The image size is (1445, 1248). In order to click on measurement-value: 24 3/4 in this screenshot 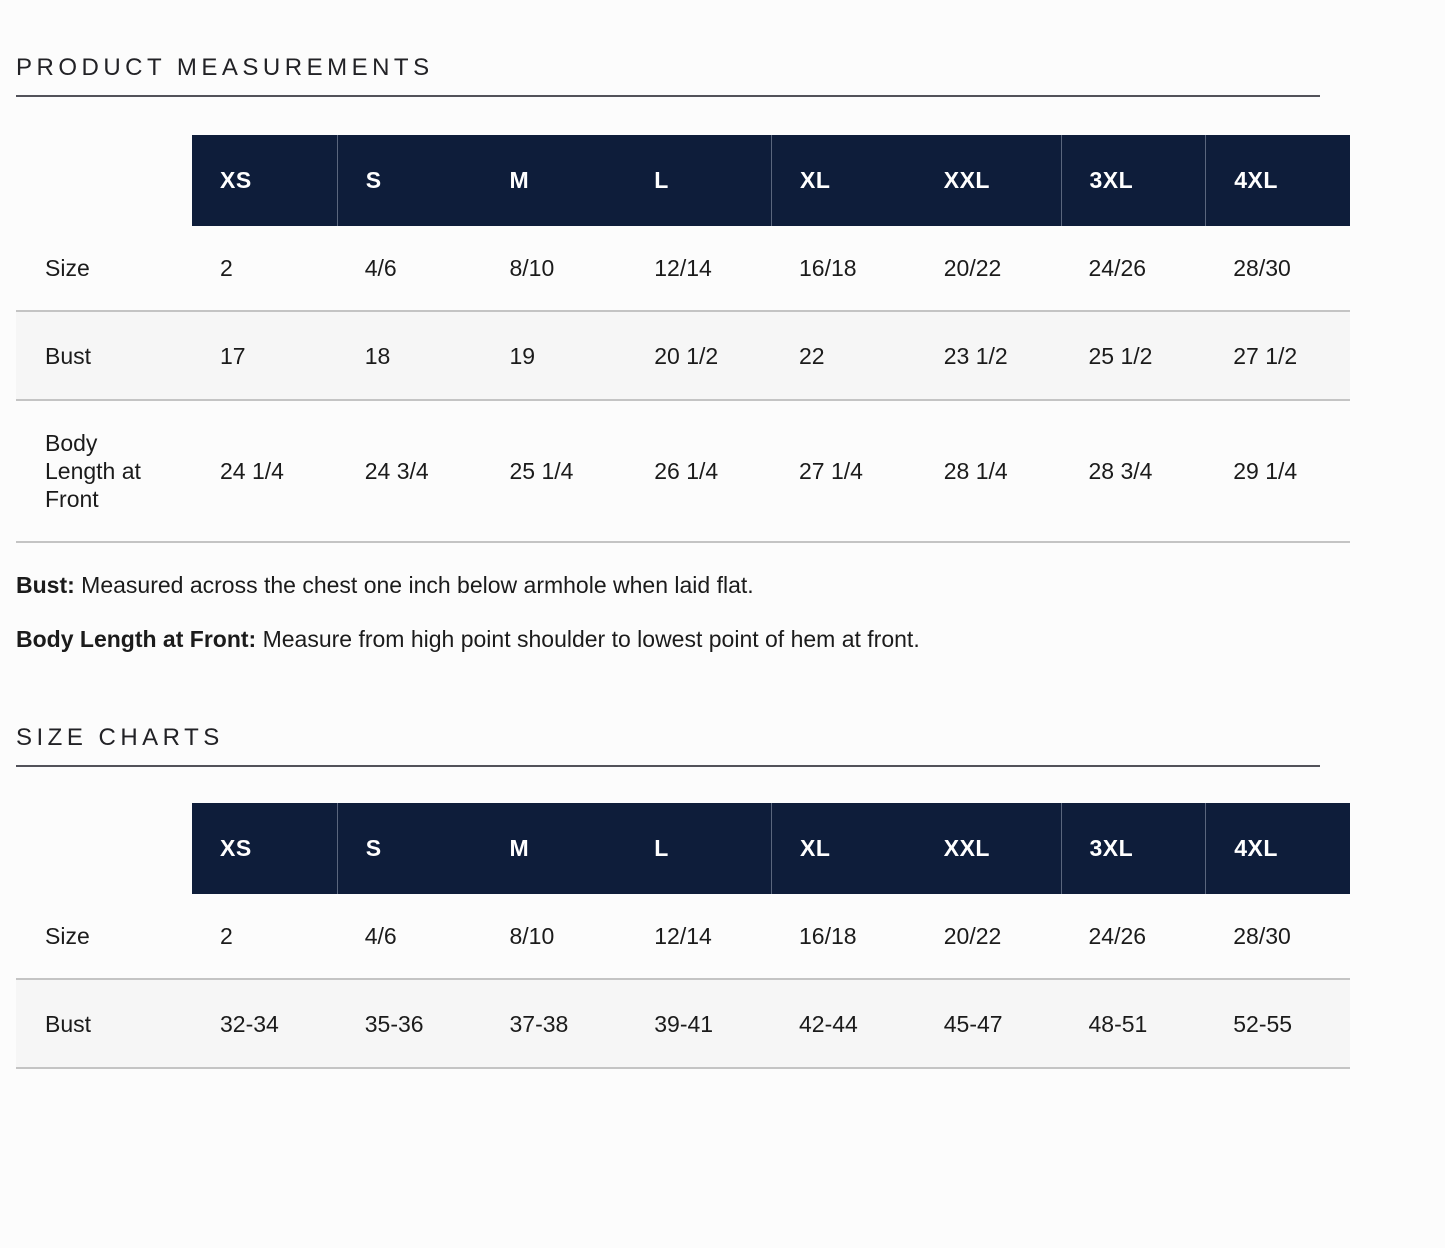, I will do `click(409, 472)`.